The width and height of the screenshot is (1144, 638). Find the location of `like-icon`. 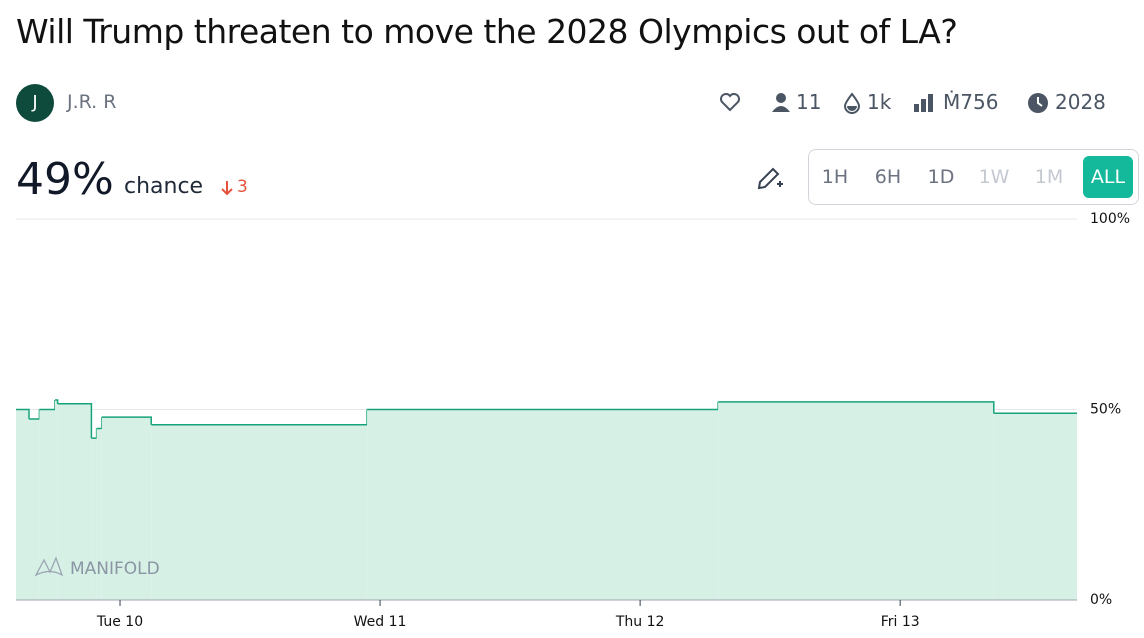

like-icon is located at coordinates (730, 102).